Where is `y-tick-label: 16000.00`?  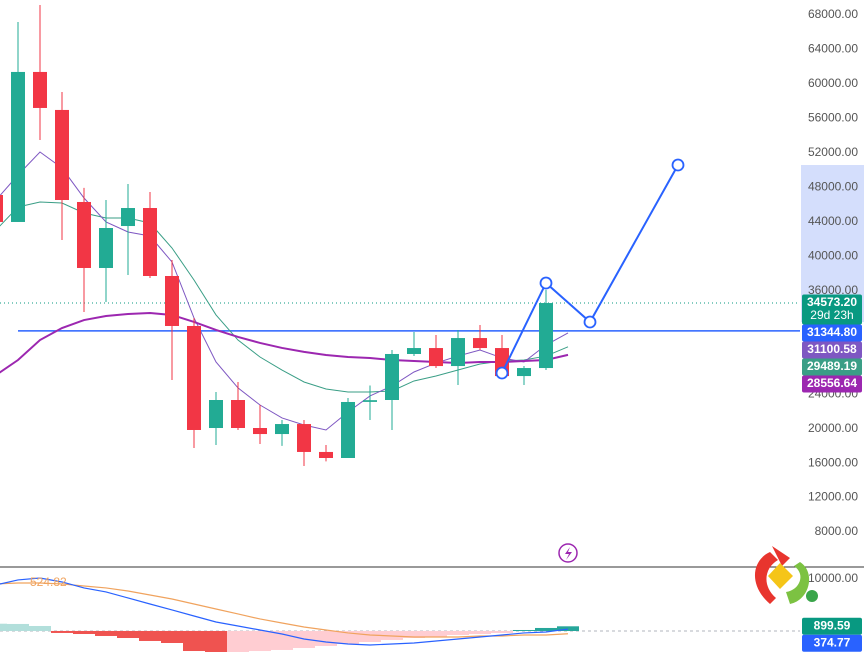
y-tick-label: 16000.00 is located at coordinates (833, 462).